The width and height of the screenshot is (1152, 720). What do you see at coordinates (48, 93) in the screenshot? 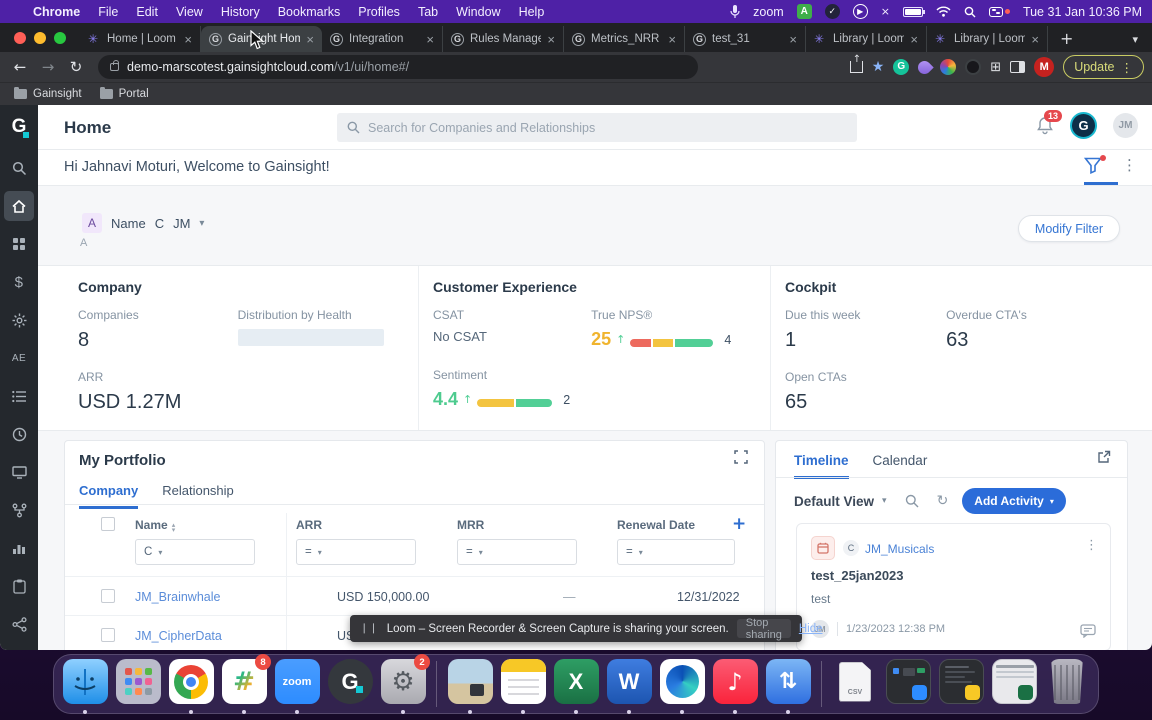
I see `bookmark-folder-gainsight: Gainsight` at bounding box center [48, 93].